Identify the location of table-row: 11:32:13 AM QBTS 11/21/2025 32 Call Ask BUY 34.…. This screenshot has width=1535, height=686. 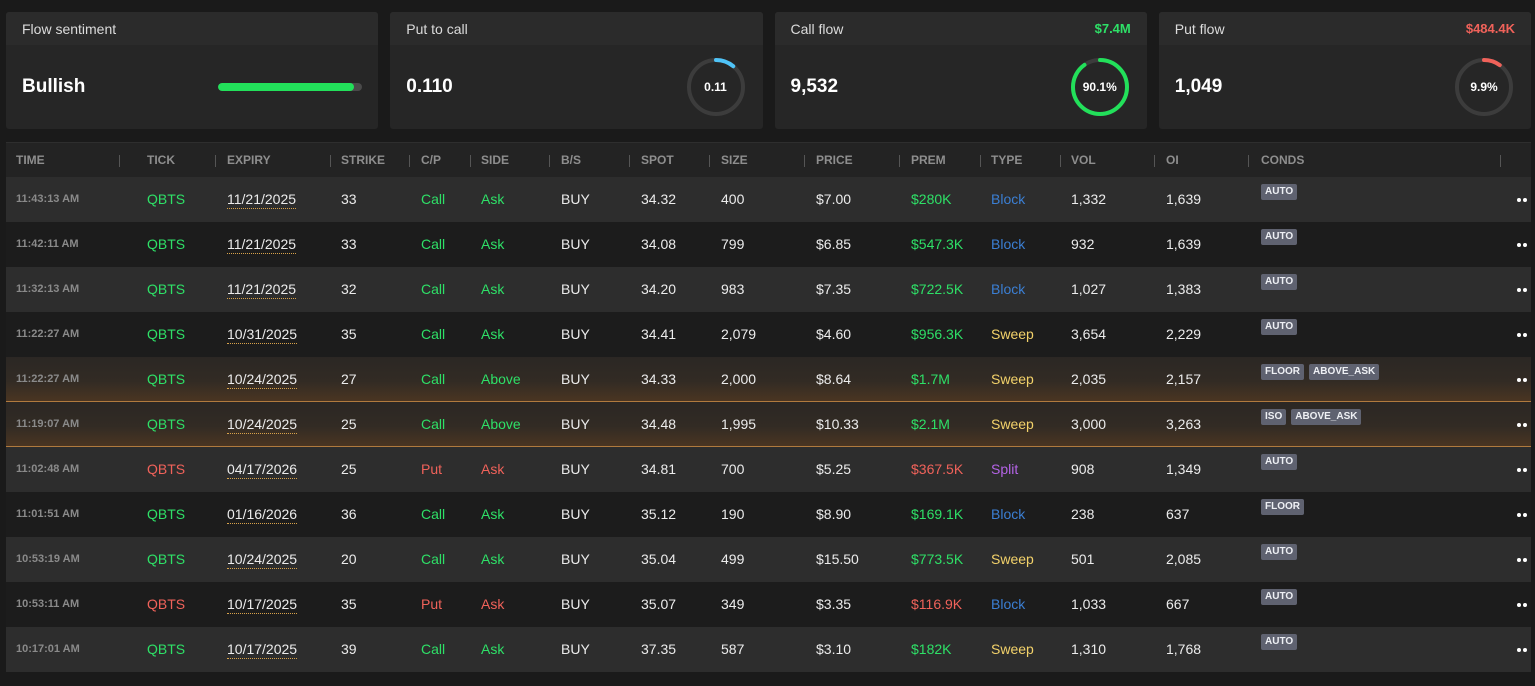
(768, 289).